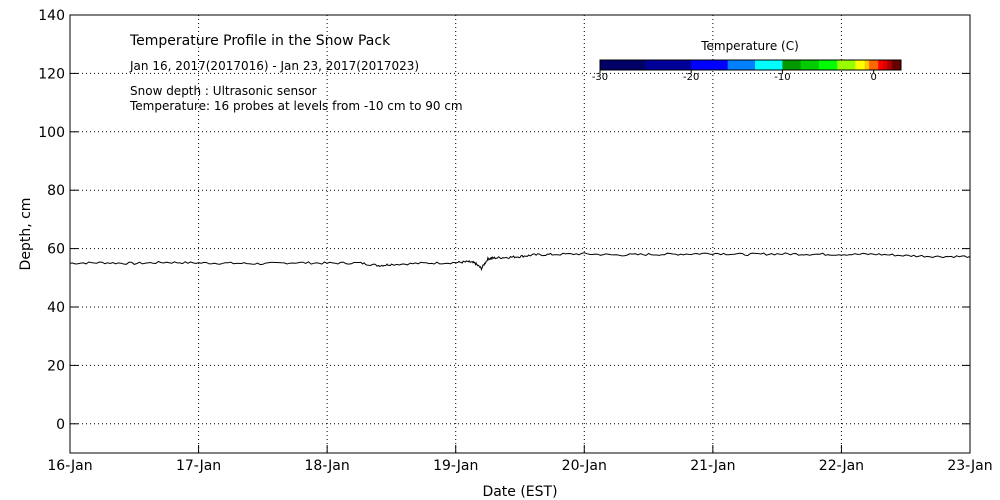 The width and height of the screenshot is (1000, 500). What do you see at coordinates (260, 41) in the screenshot?
I see `chart-title: Temperature Profile in the Snow Pack` at bounding box center [260, 41].